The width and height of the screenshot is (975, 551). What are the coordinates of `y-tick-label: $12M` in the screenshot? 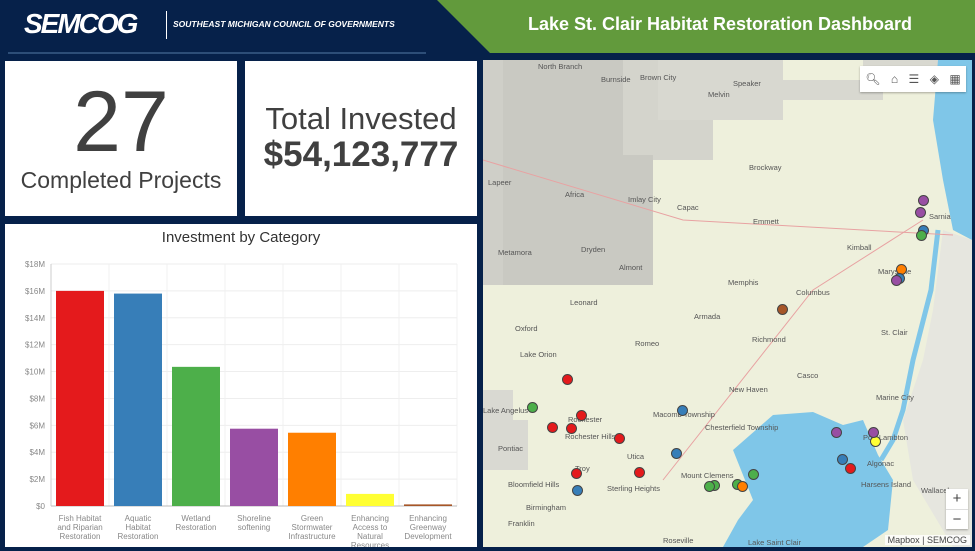 It's located at (35, 345).